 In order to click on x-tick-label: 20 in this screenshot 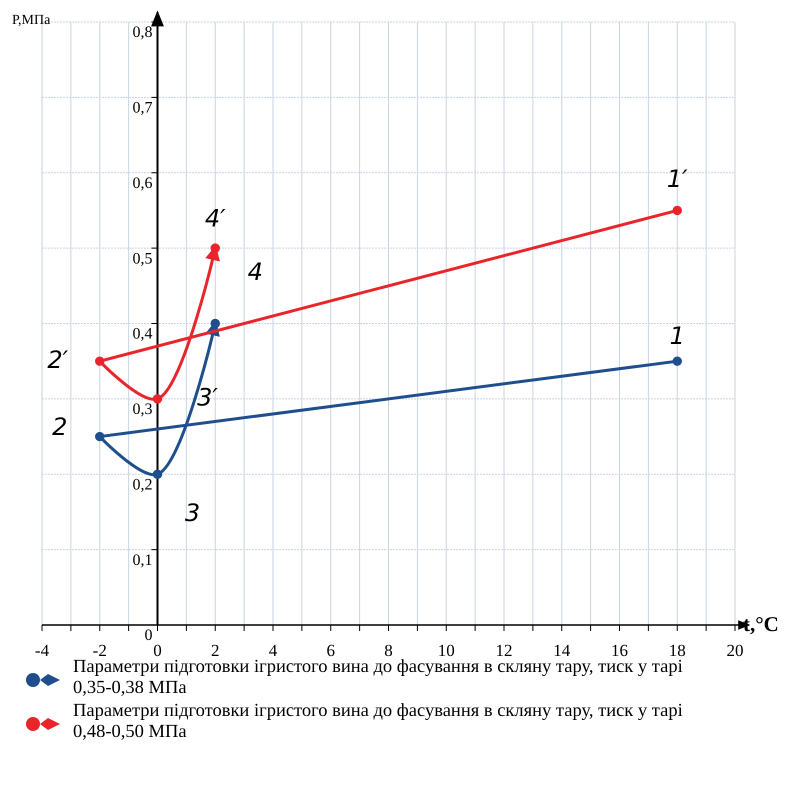, I will do `click(735, 650)`.